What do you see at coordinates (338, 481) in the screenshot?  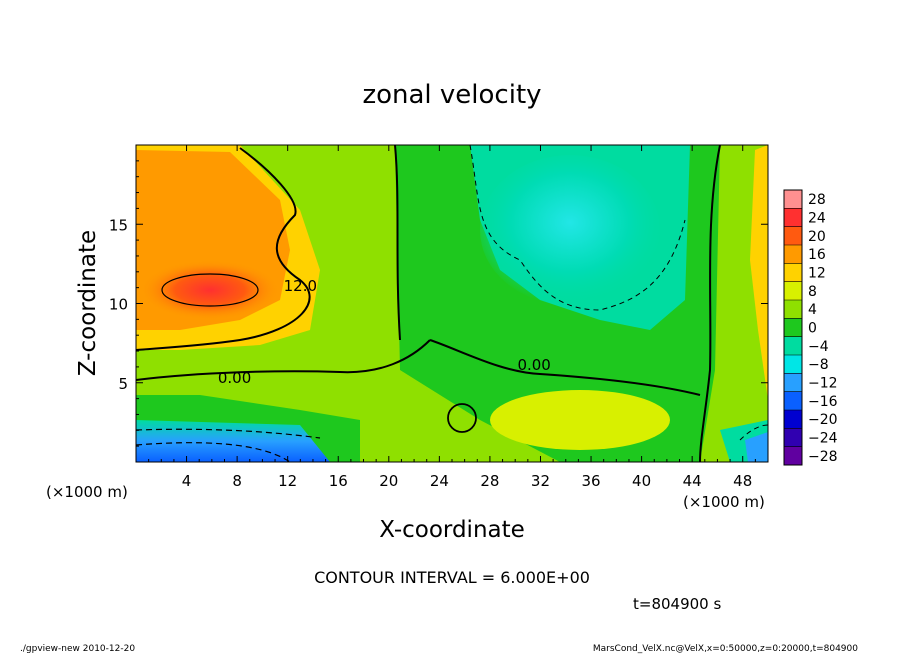 I see `x-tick-label: 16` at bounding box center [338, 481].